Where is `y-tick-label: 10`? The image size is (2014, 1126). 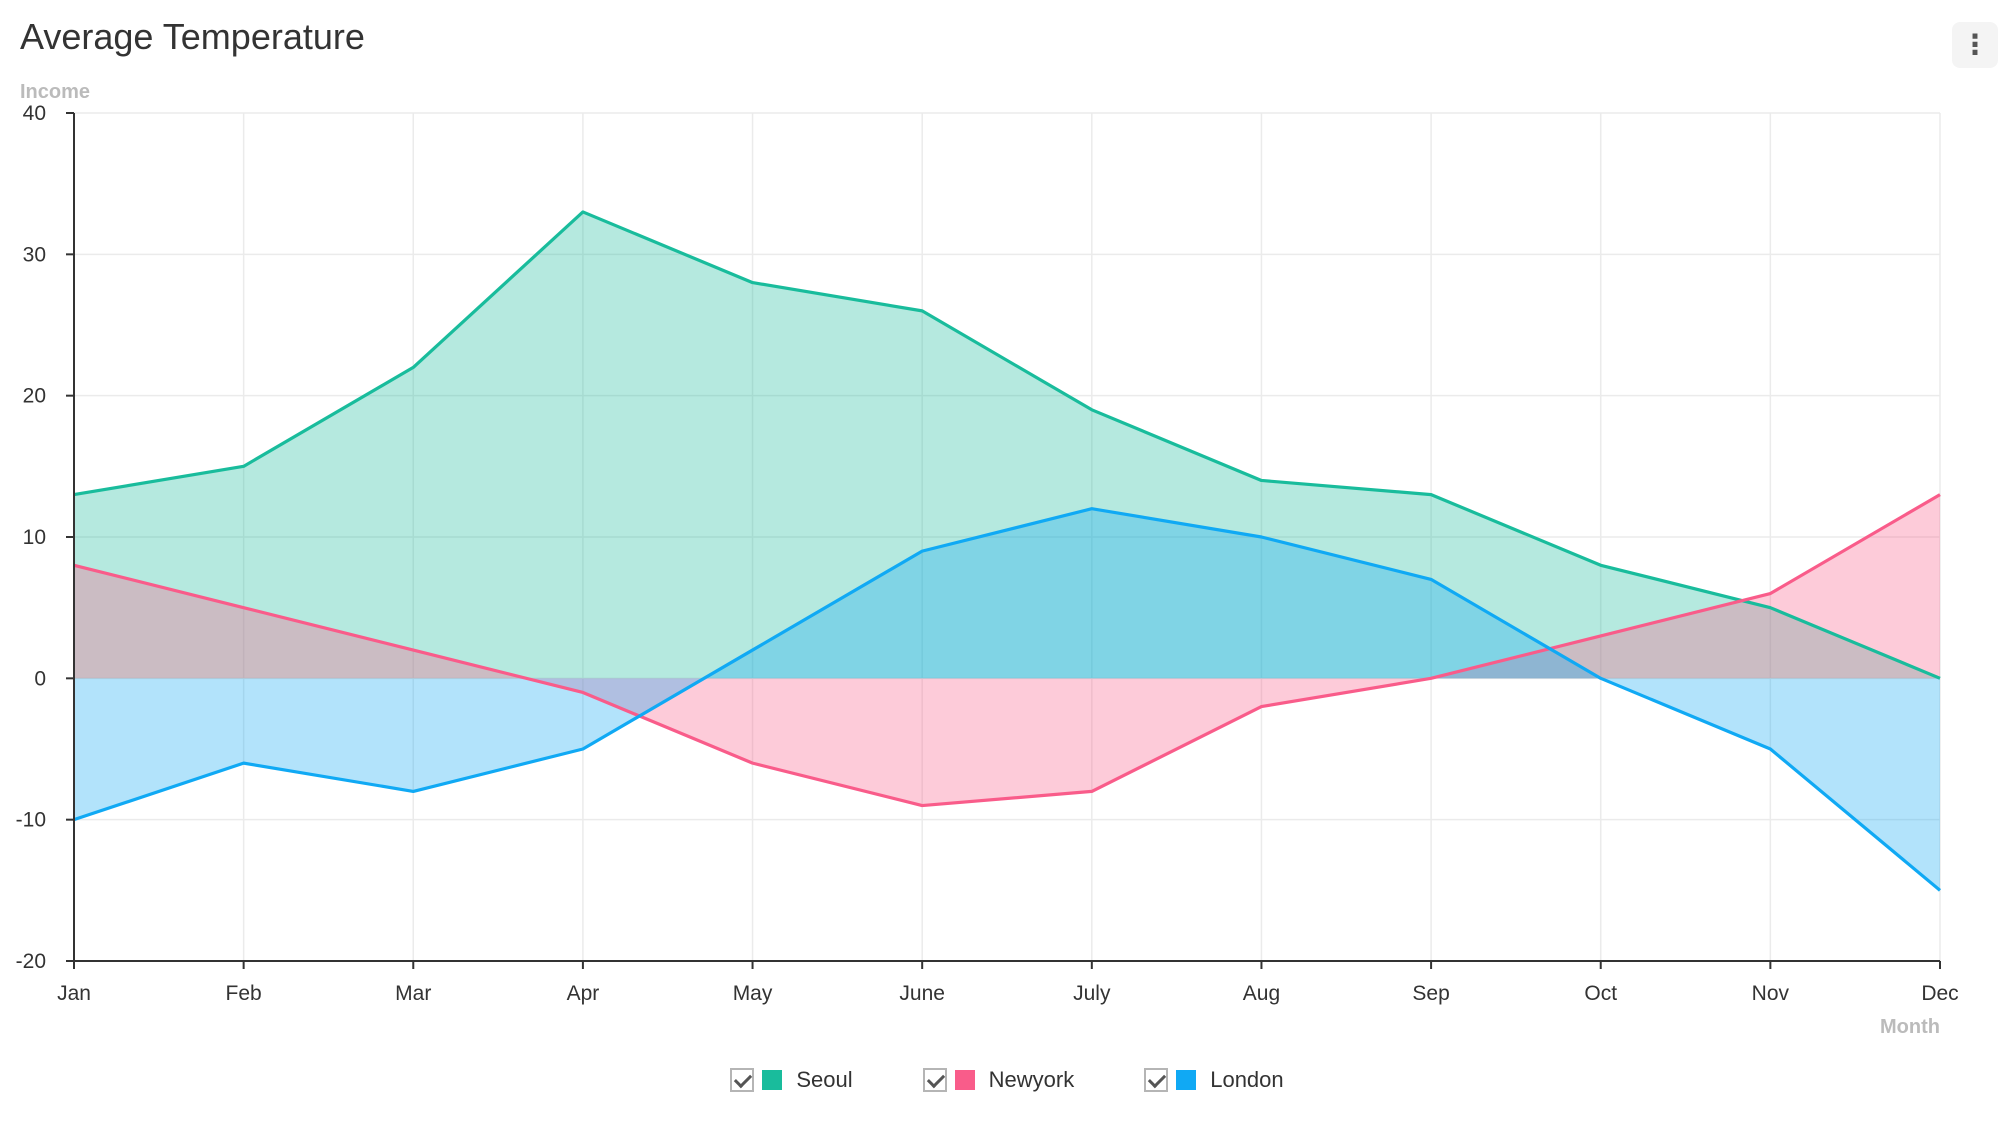
y-tick-label: 10 is located at coordinates (34, 537).